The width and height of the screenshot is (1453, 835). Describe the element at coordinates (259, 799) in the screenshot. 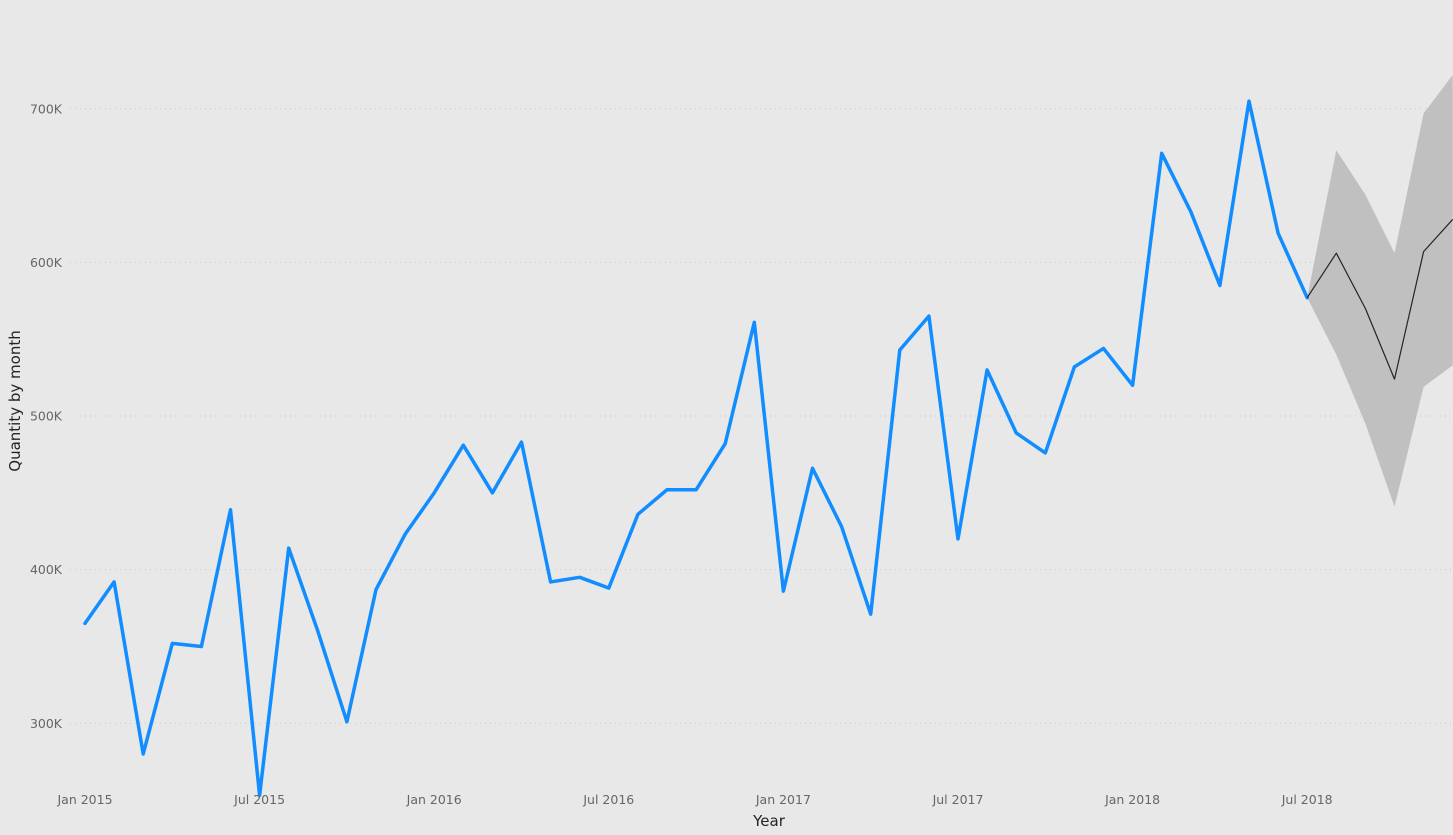

I see `x-tick-label: Jul 2015` at that location.